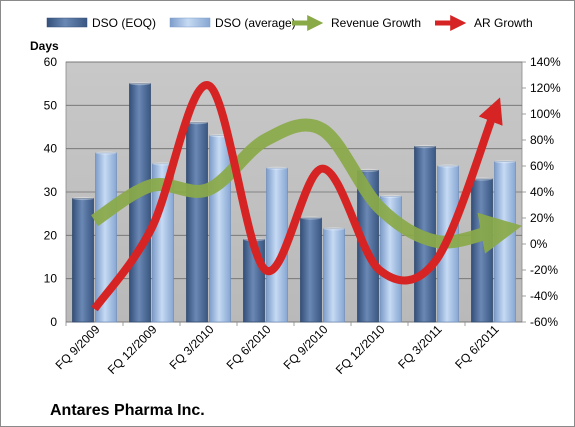 This screenshot has width=575, height=427. Describe the element at coordinates (542, 166) in the screenshot. I see `y-right-tick-label: 60%` at that location.